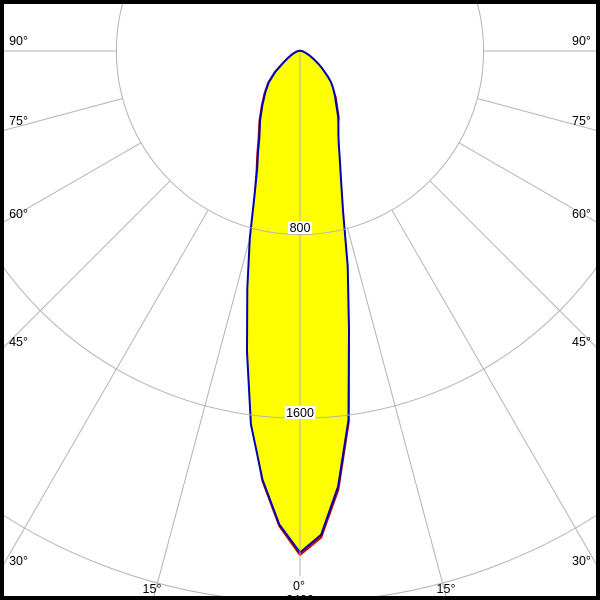 The width and height of the screenshot is (600, 600). What do you see at coordinates (299, 586) in the screenshot?
I see `angle-label: 0°` at bounding box center [299, 586].